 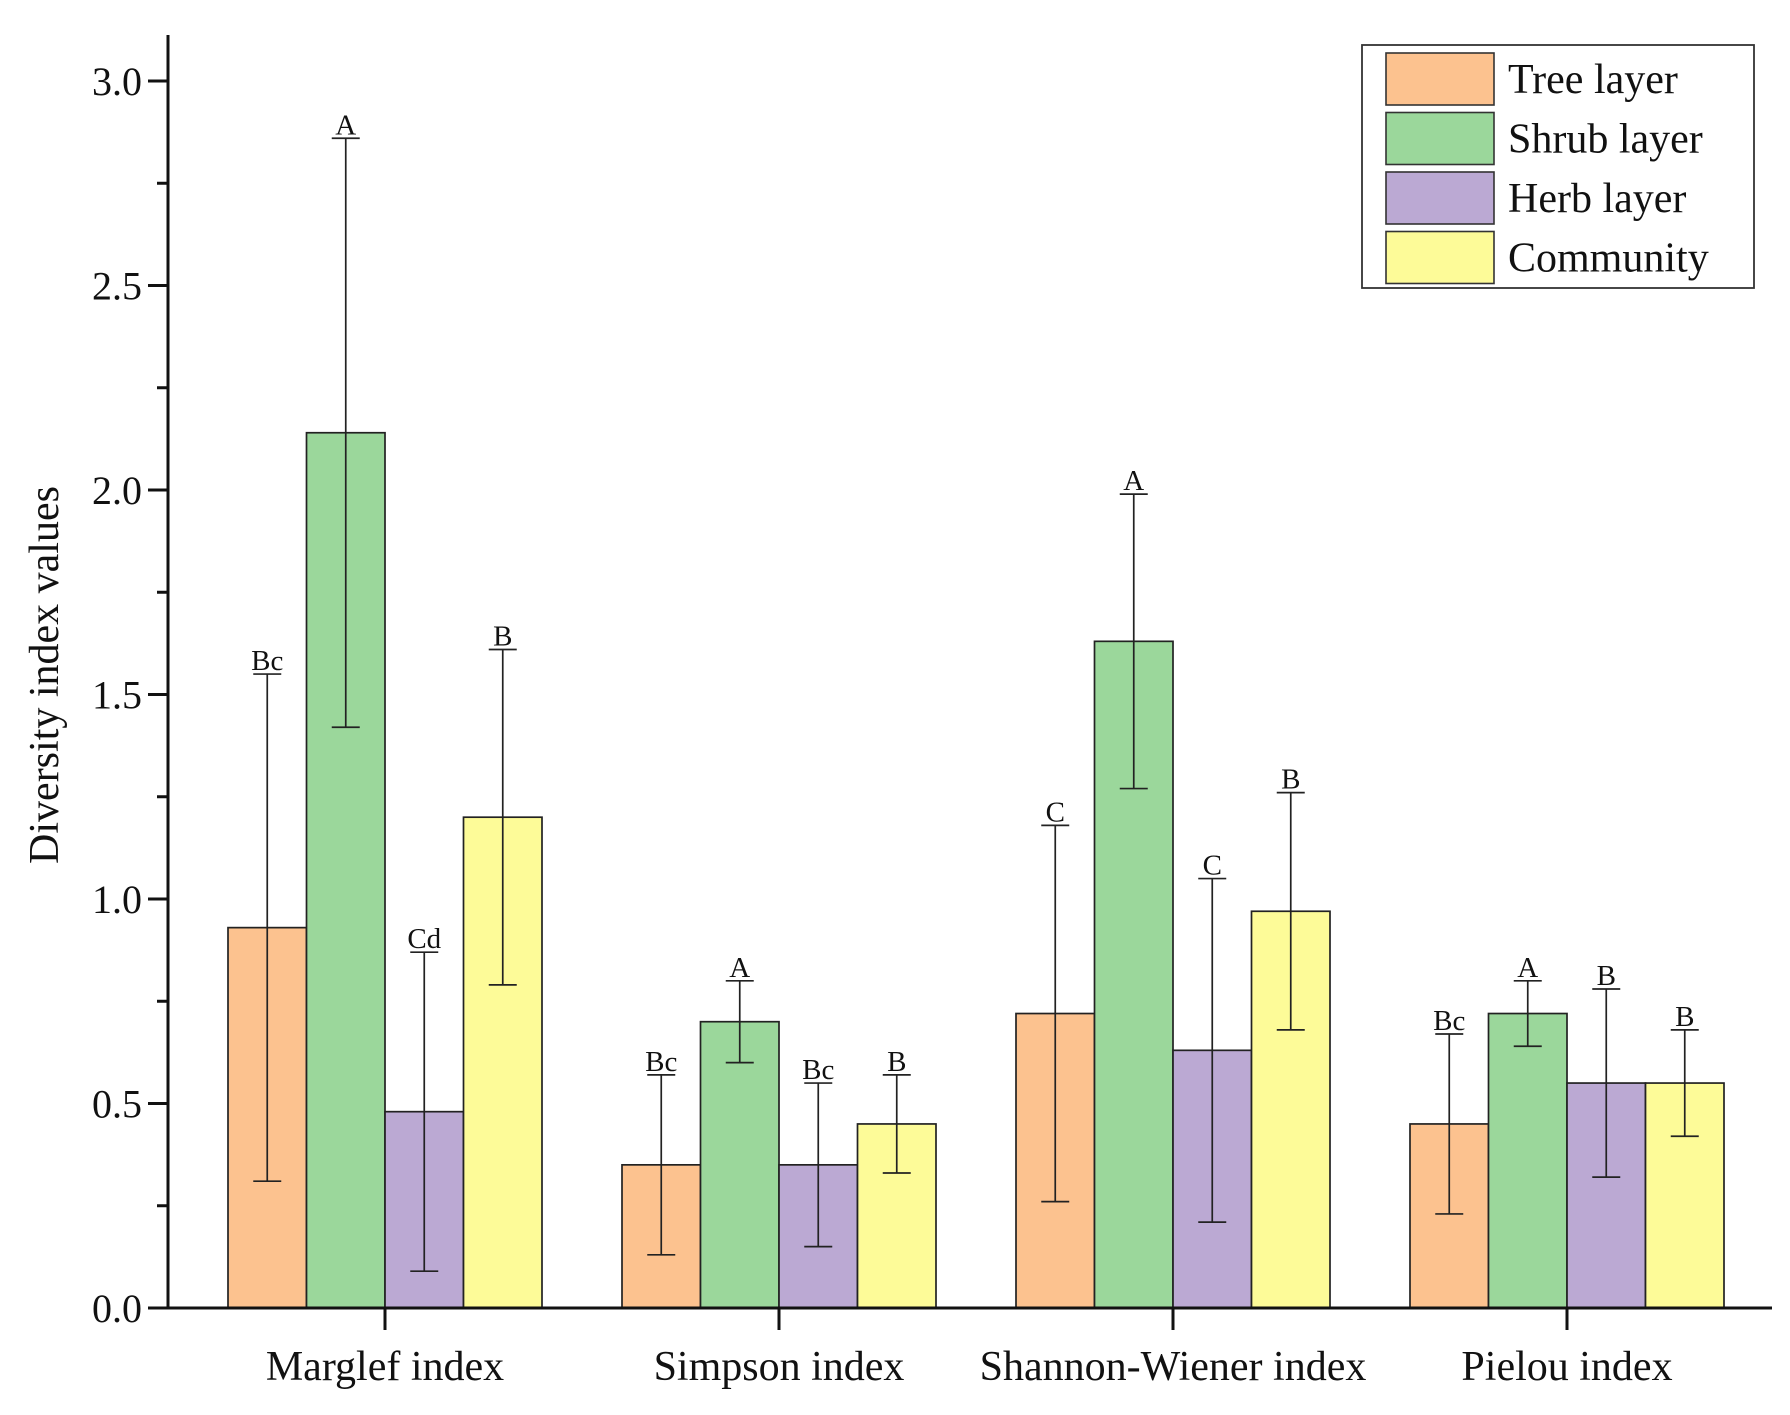 I want to click on y-tick-label-2: 1.0, so click(x=117, y=899).